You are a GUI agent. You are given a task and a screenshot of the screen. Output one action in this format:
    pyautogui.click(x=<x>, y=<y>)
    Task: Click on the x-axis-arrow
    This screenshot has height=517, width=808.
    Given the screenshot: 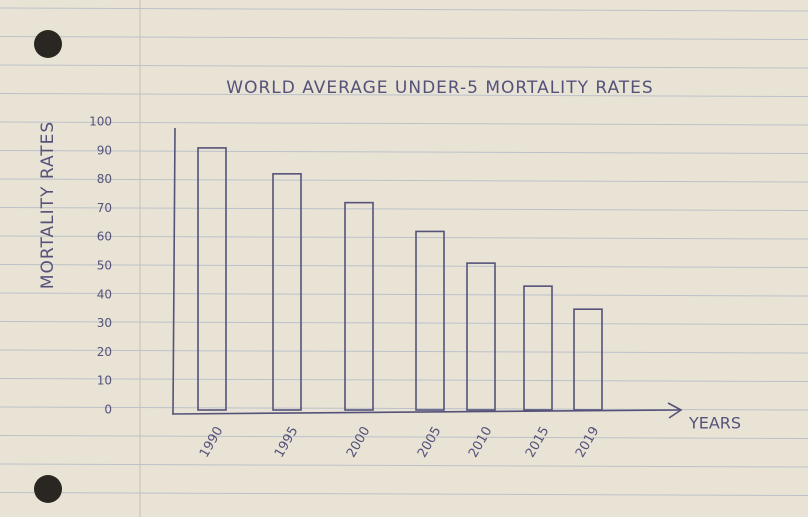 What is the action you would take?
    pyautogui.click(x=675, y=410)
    